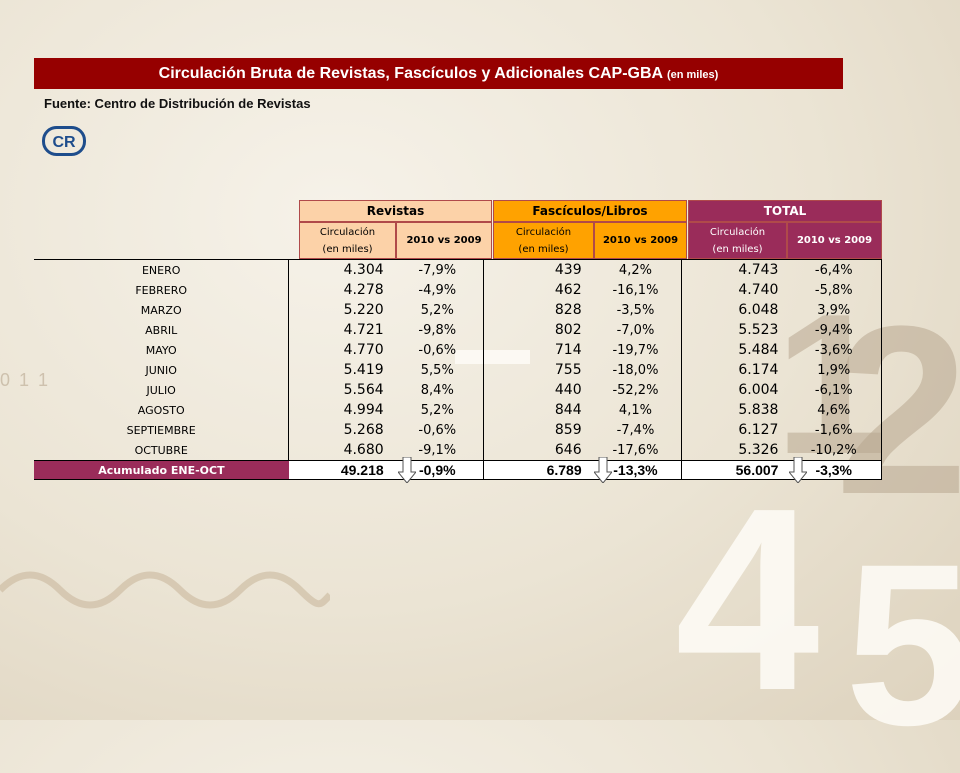 The height and width of the screenshot is (773, 960). Describe the element at coordinates (640, 240) in the screenshot. I see `subheader-fasciculos-comparison: 2010 vs 2009` at that location.